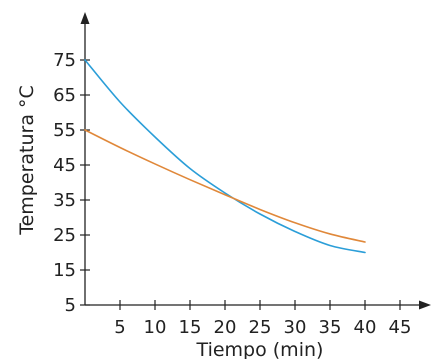 This screenshot has width=431, height=359. I want to click on y-tick-label-45: 45, so click(64, 165).